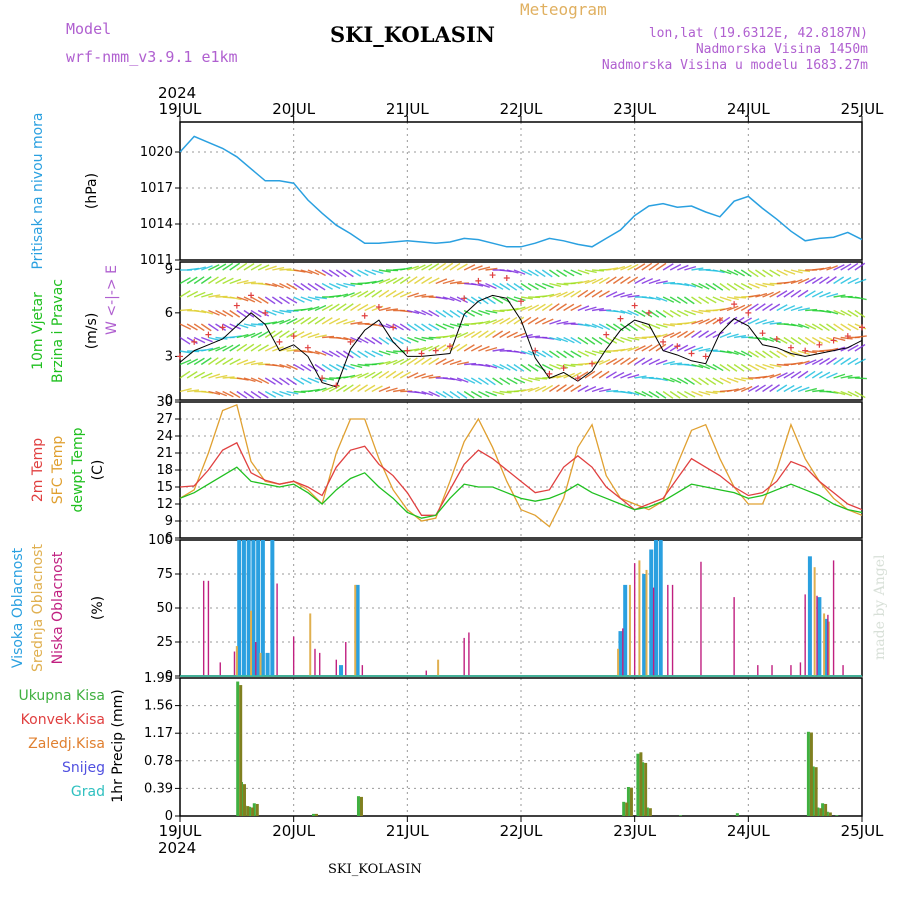 Image resolution: width=900 pixels, height=900 pixels. I want to click on y-tick-label: 50, so click(164, 608).